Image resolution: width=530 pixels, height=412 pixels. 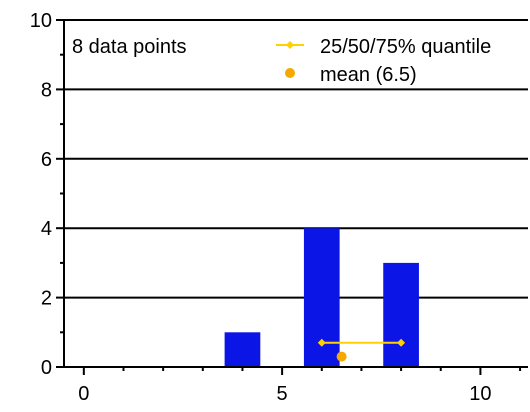 What do you see at coordinates (282, 394) in the screenshot?
I see `x-tick-label: 5` at bounding box center [282, 394].